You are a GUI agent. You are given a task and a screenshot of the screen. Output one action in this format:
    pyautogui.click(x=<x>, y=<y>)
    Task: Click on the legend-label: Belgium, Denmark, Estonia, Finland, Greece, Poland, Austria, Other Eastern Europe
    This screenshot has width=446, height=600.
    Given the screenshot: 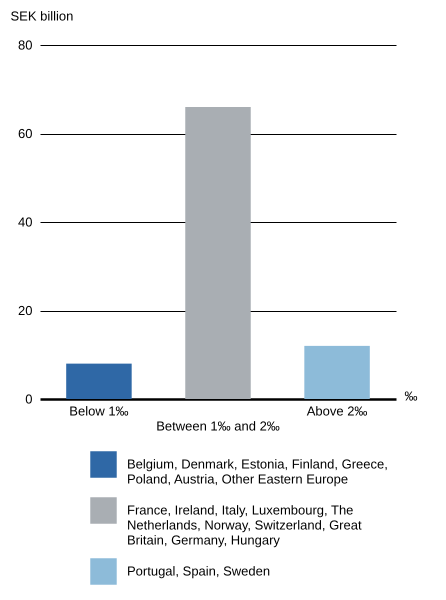 What is the action you would take?
    pyautogui.click(x=257, y=471)
    